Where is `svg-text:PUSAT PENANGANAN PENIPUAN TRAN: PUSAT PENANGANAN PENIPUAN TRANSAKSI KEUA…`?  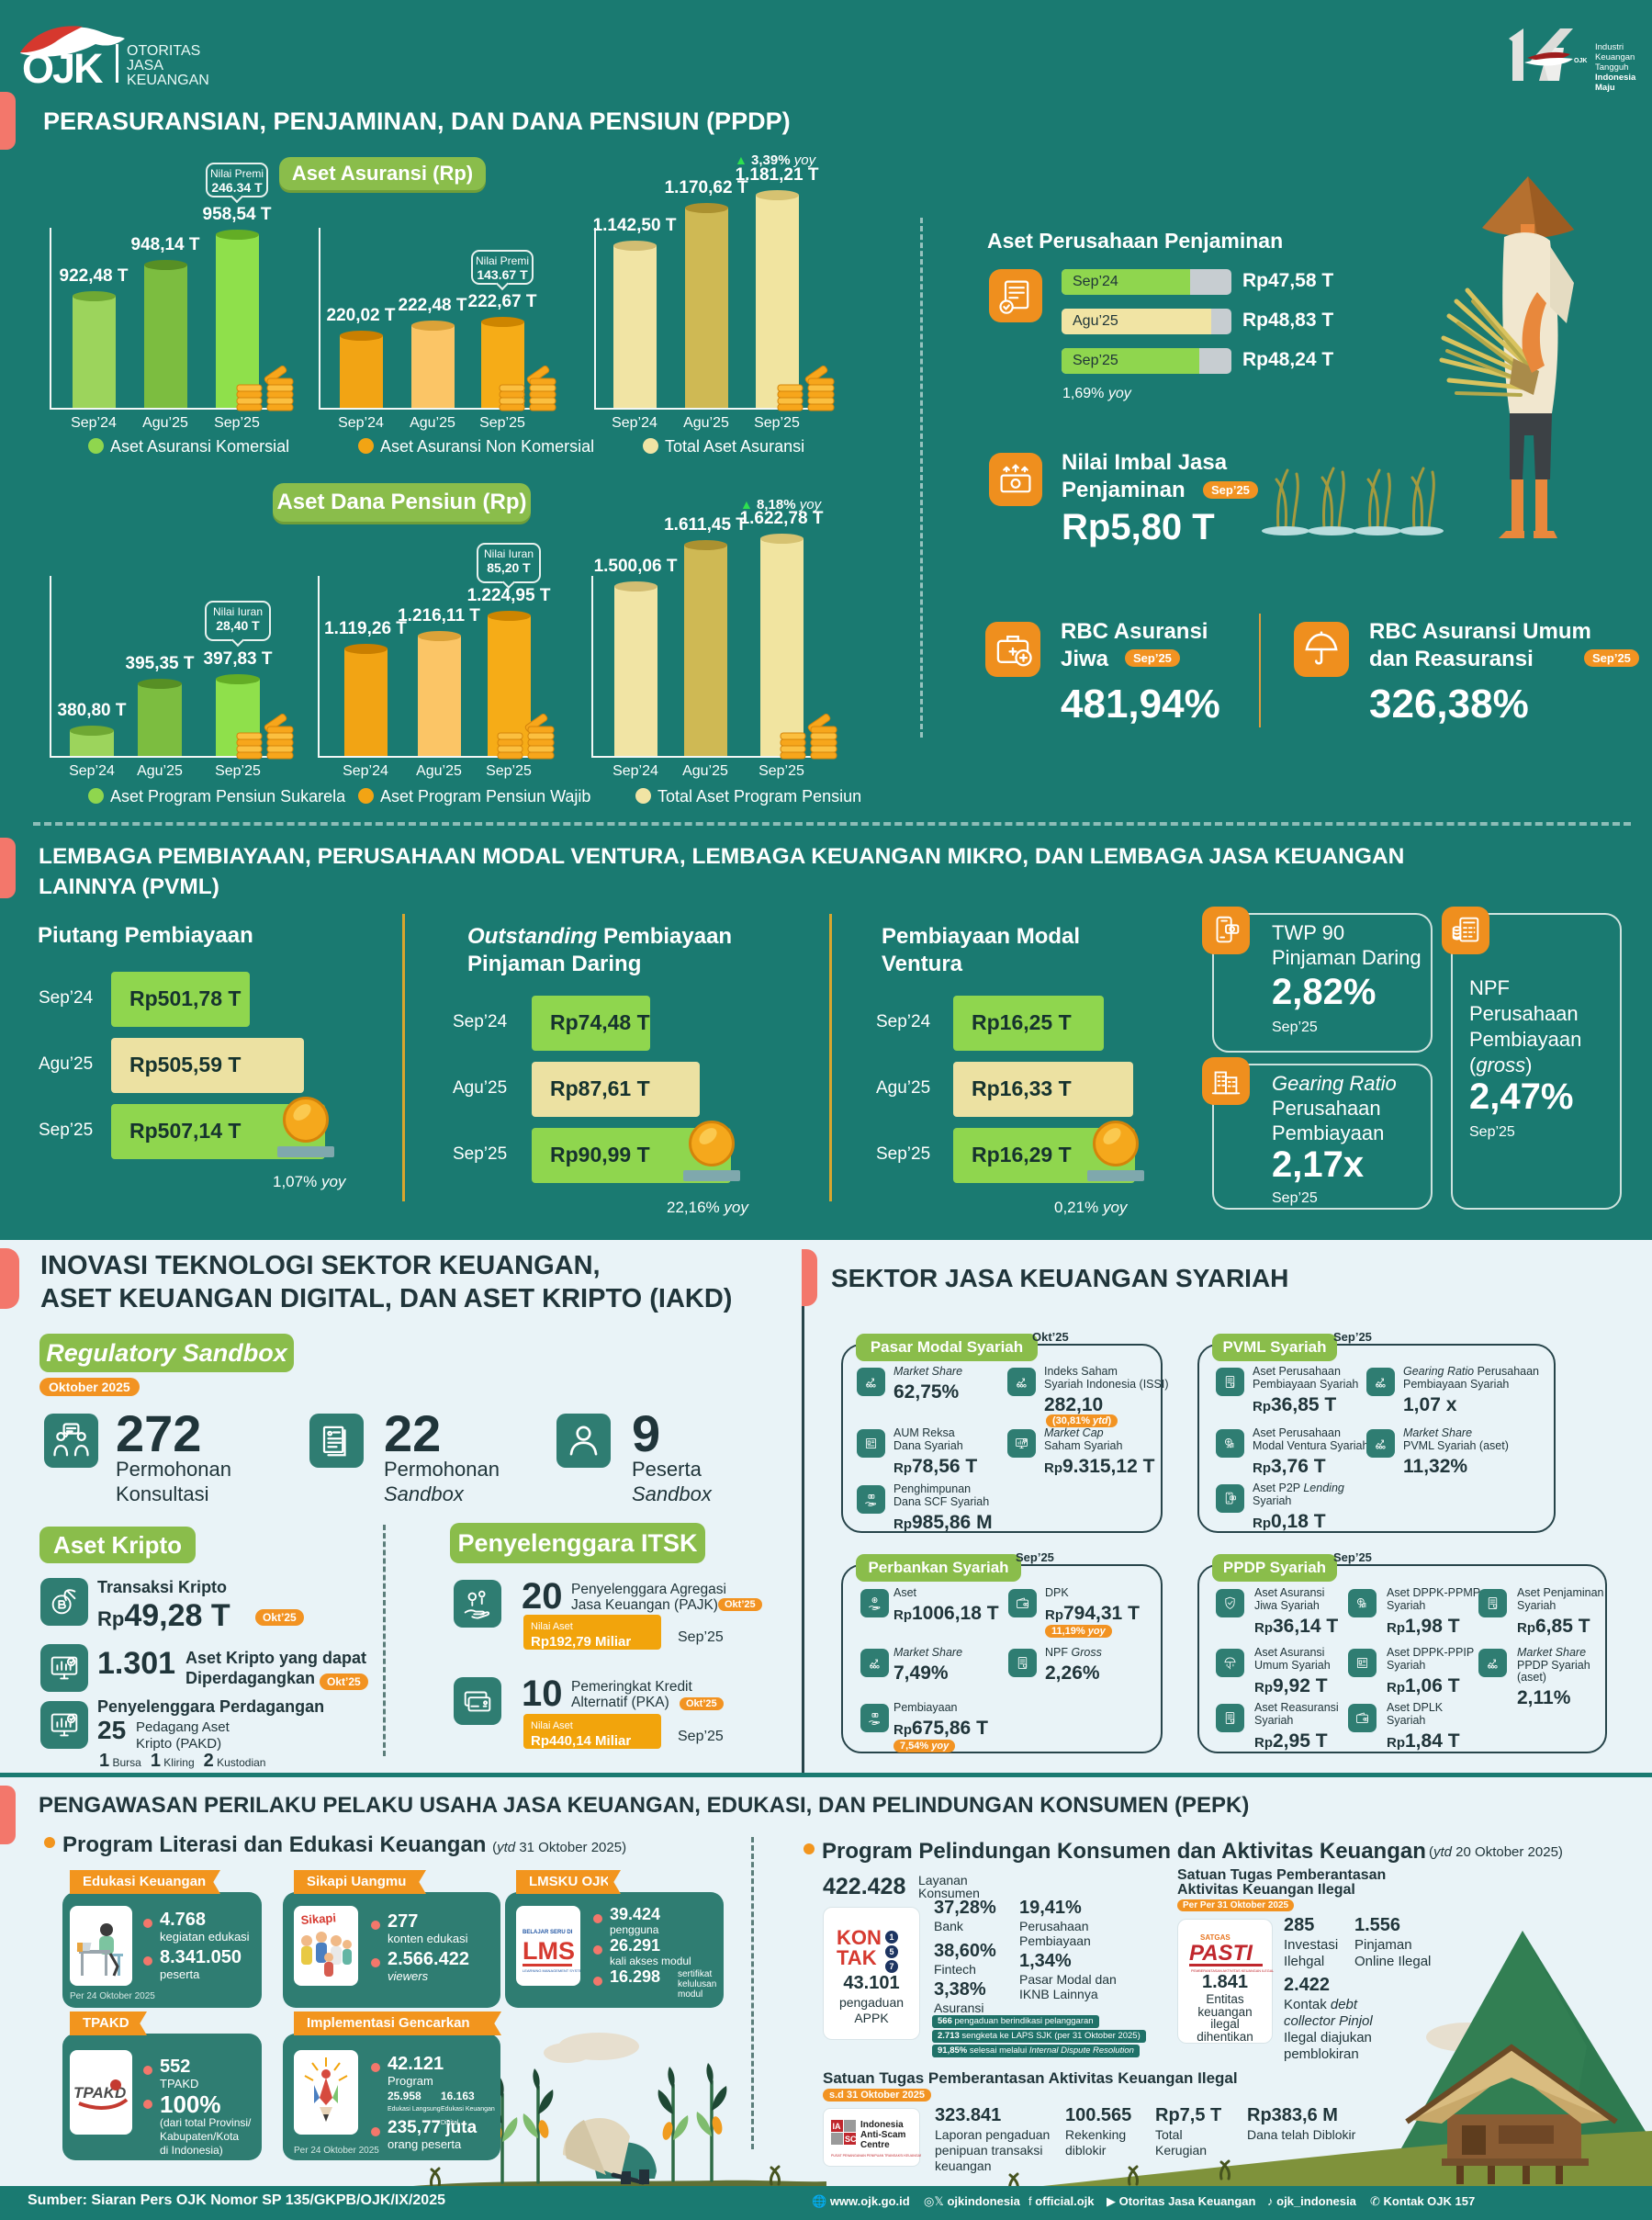
svg-text:PUSAT PENANGANAN PENIPUAN TRAN: PUSAT PENANGANAN PENIPUAN TRANSAKSI KEUA… is located at coordinates (876, 2156).